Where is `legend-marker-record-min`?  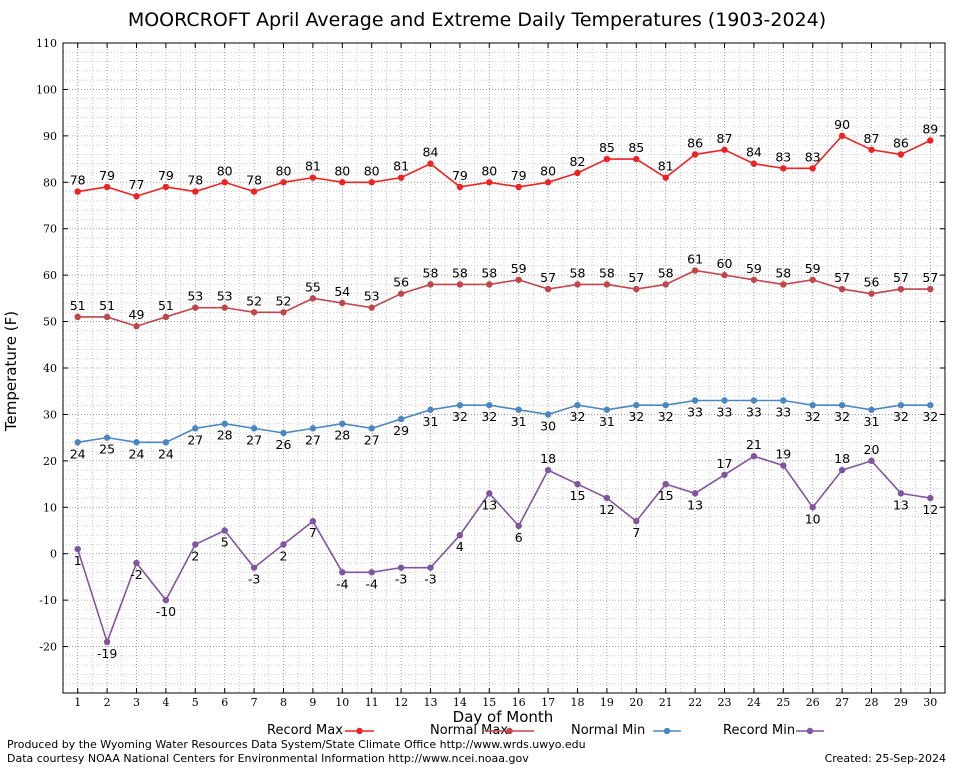 legend-marker-record-min is located at coordinates (810, 731).